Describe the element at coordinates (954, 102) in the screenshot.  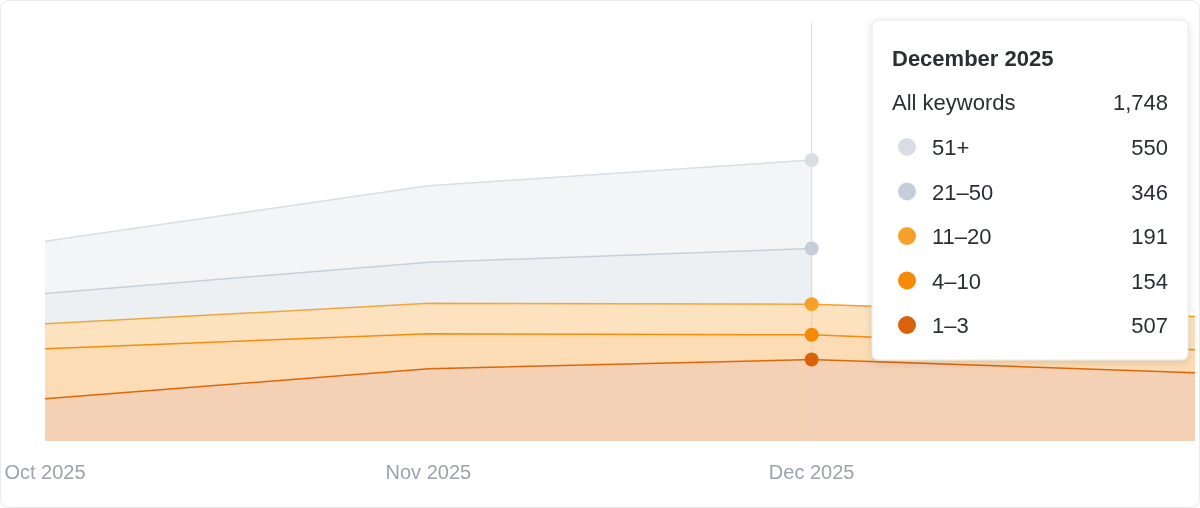
I see `text: All keywords` at that location.